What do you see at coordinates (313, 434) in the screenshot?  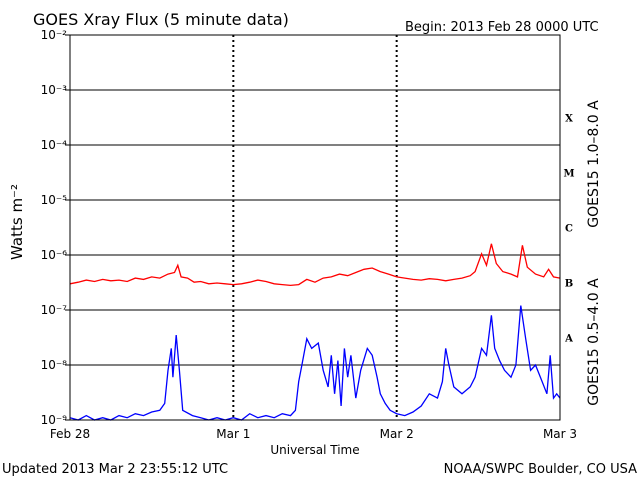 I see `x-axis: Feb 28 Mar 1 Mar 2 Mar 3` at bounding box center [313, 434].